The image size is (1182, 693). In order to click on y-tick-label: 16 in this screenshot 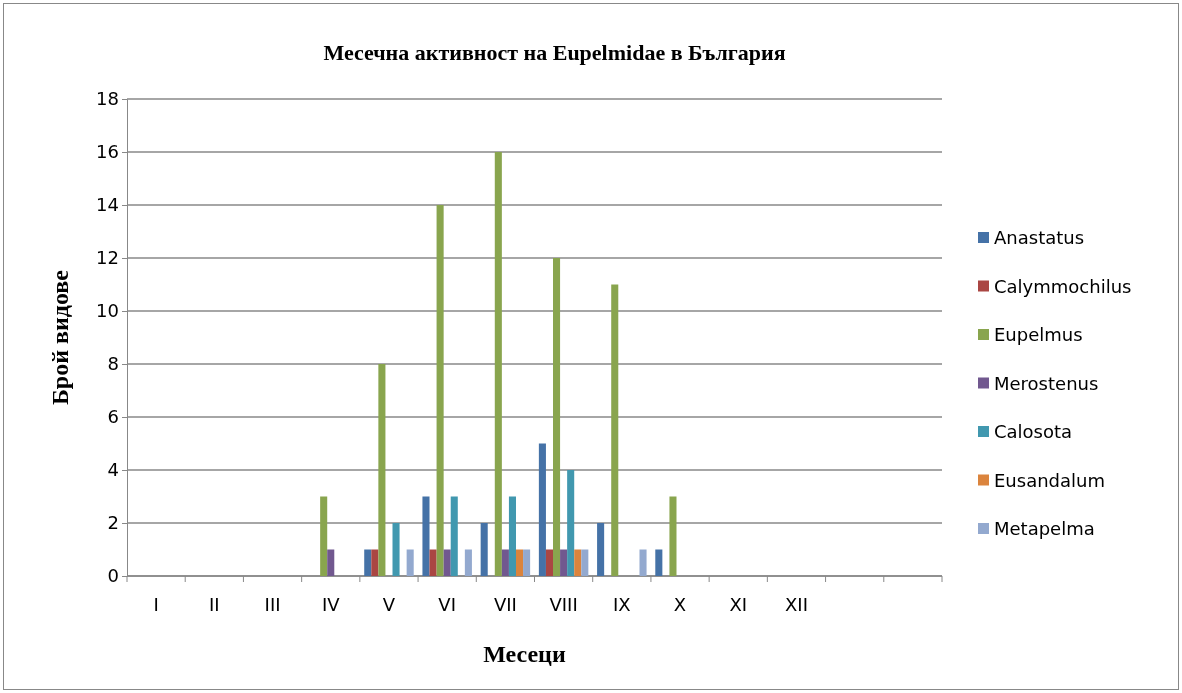, I will do `click(107, 152)`.